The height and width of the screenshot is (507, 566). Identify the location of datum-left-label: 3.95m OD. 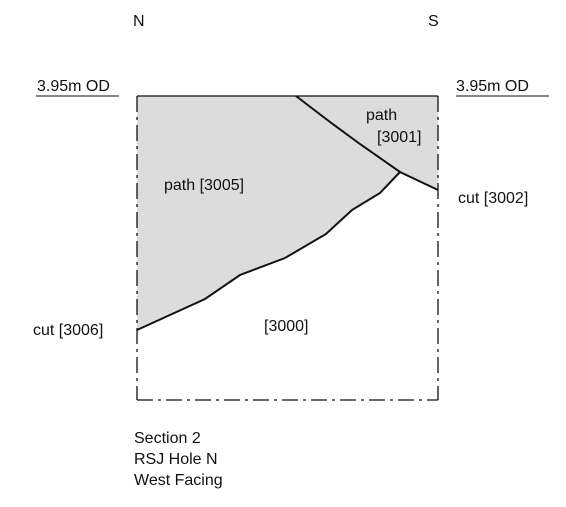
(73, 86).